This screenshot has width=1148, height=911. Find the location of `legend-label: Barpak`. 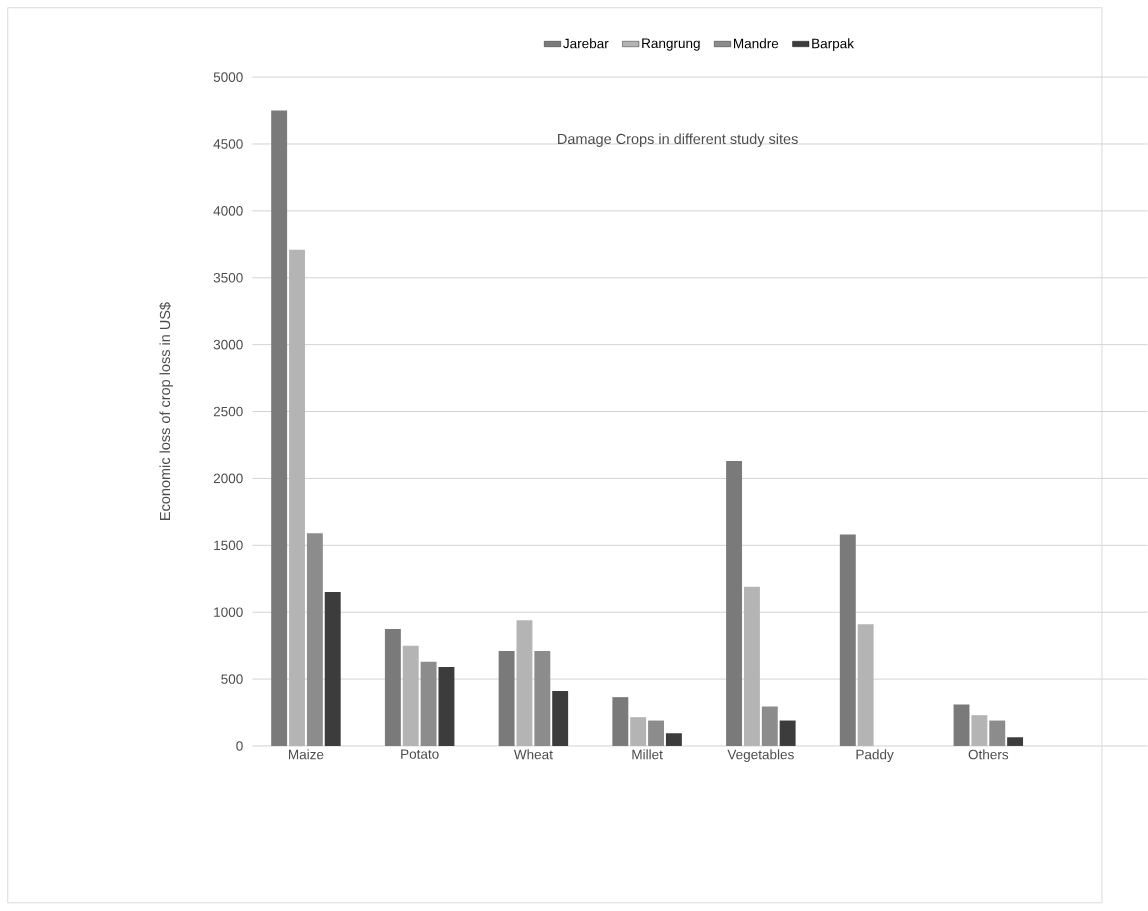

legend-label: Barpak is located at coordinates (833, 45).